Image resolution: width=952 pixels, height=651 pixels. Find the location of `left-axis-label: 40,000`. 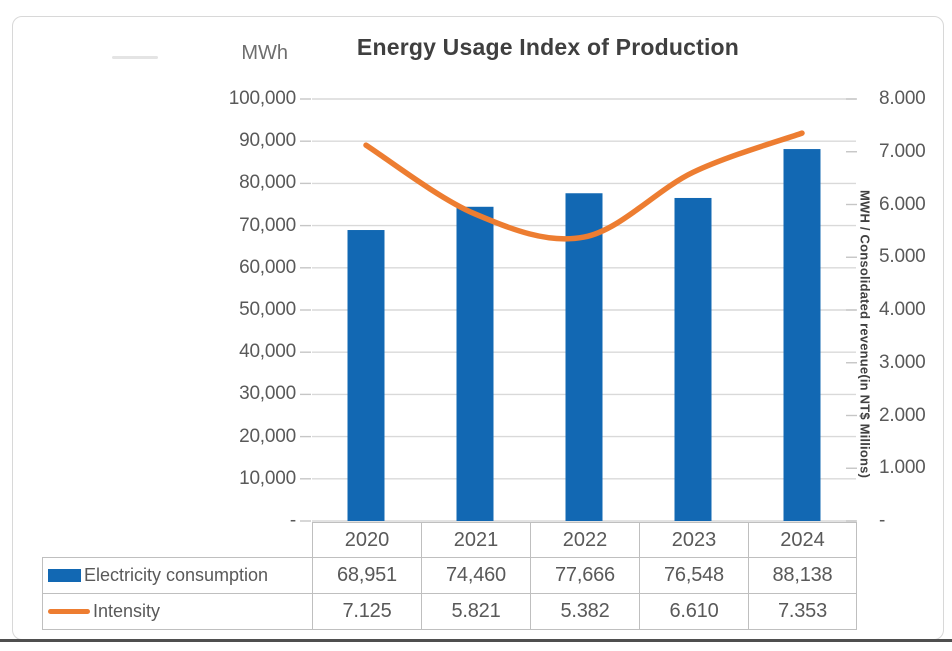

left-axis-label: 40,000 is located at coordinates (267, 352).